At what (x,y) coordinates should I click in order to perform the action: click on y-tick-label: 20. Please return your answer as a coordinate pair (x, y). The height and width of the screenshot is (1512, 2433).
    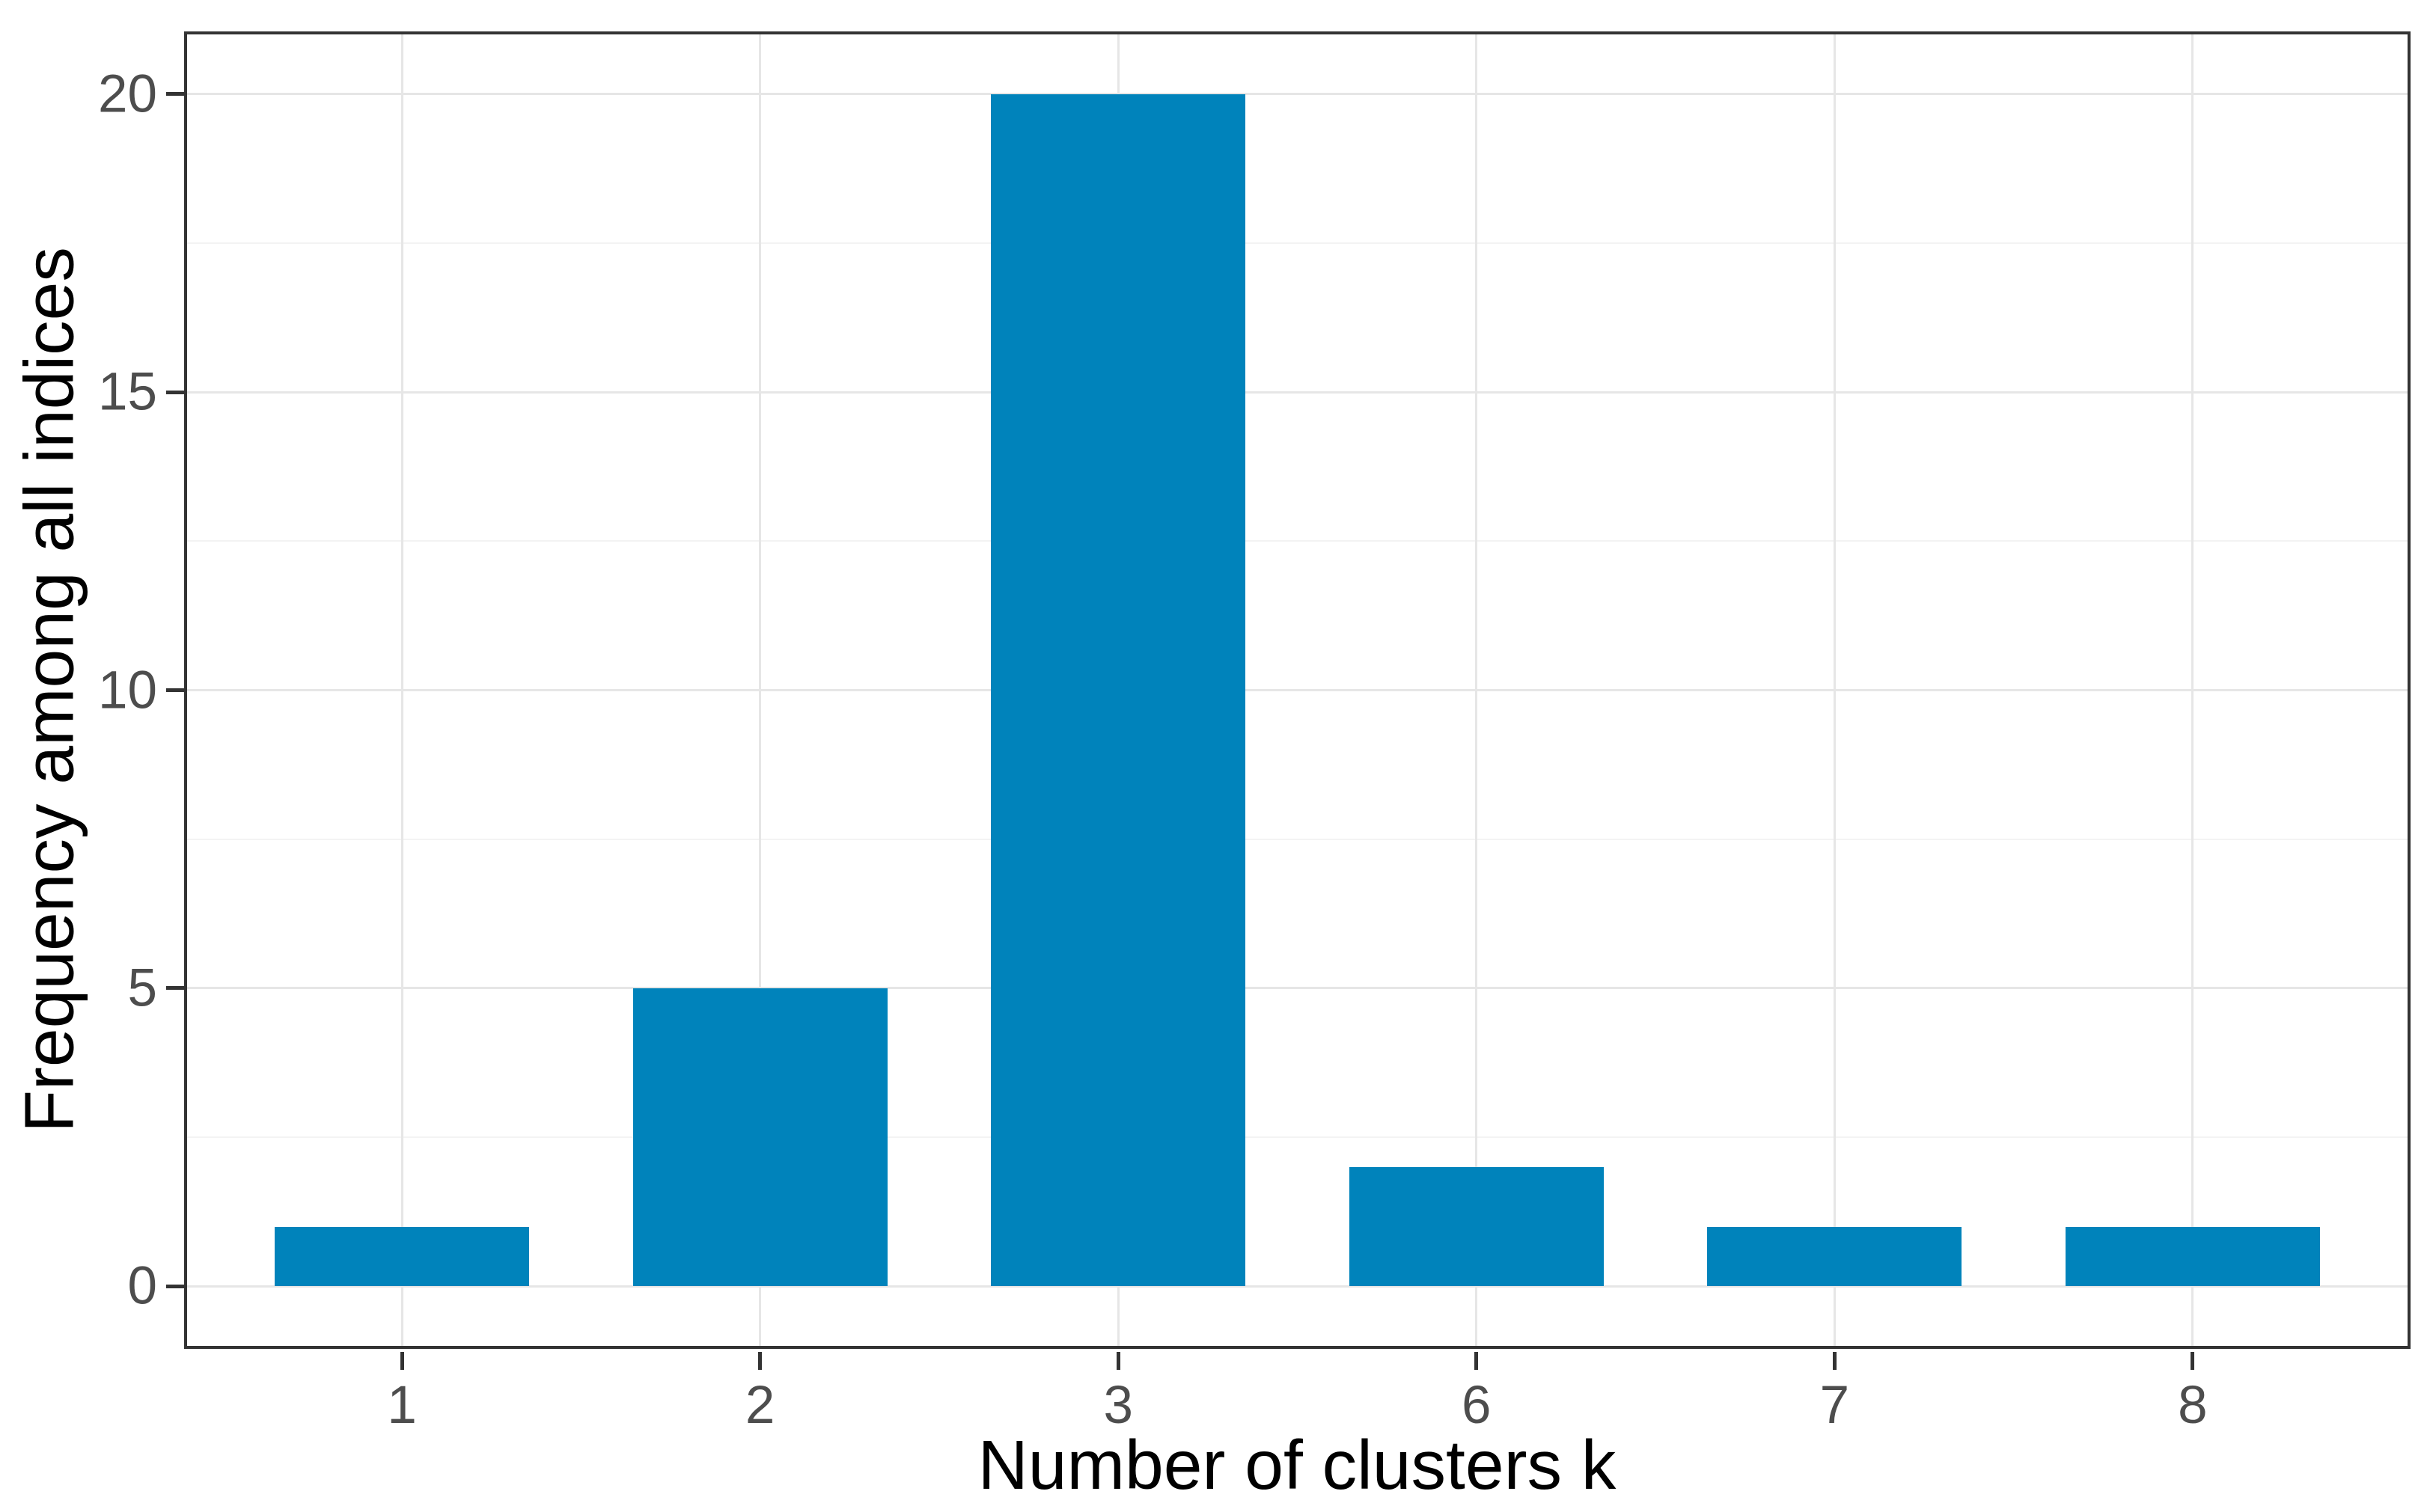
    Looking at the image, I should click on (128, 94).